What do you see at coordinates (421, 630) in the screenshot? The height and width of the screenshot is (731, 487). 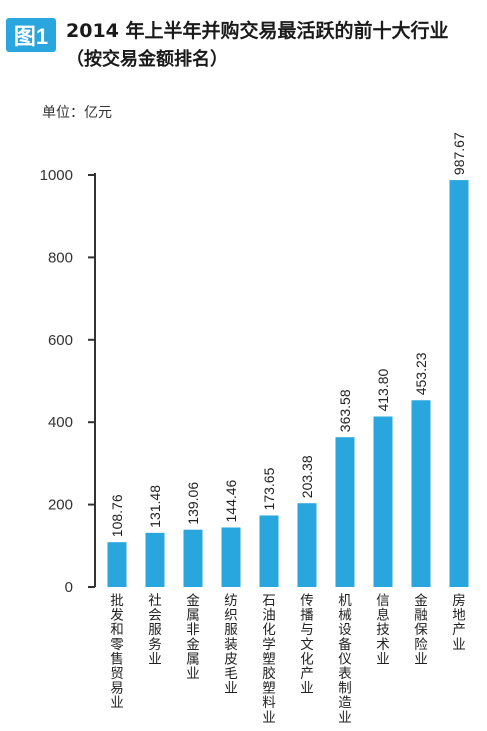 I see `category-label: 金融保险业` at bounding box center [421, 630].